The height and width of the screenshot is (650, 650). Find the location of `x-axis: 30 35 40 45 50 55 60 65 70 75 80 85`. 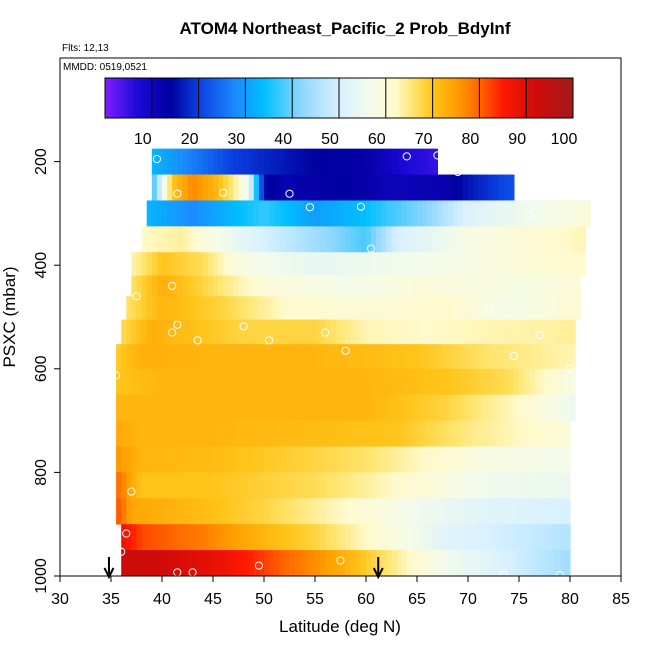

x-axis: 30 35 40 45 50 55 60 65 70 75 80 85 is located at coordinates (340, 592).